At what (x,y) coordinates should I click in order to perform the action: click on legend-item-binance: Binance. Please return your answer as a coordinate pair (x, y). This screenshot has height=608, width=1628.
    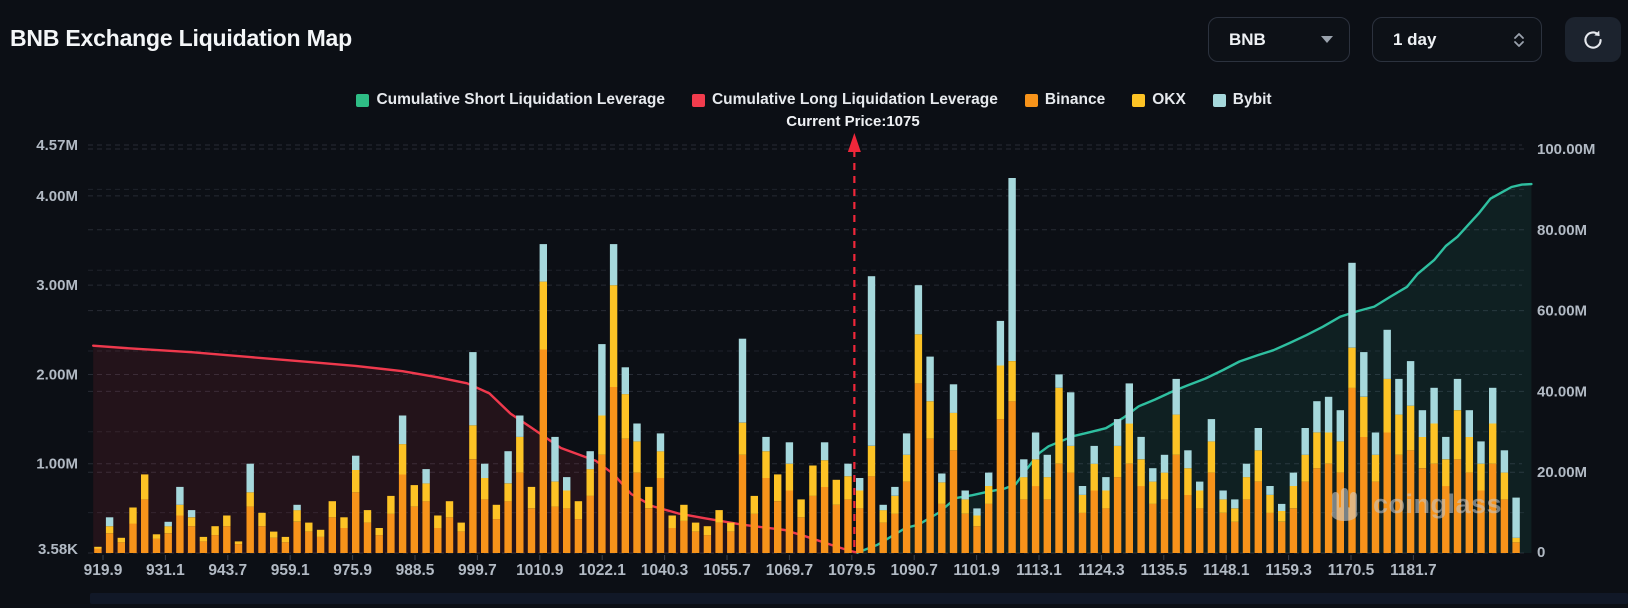
    Looking at the image, I should click on (1064, 100).